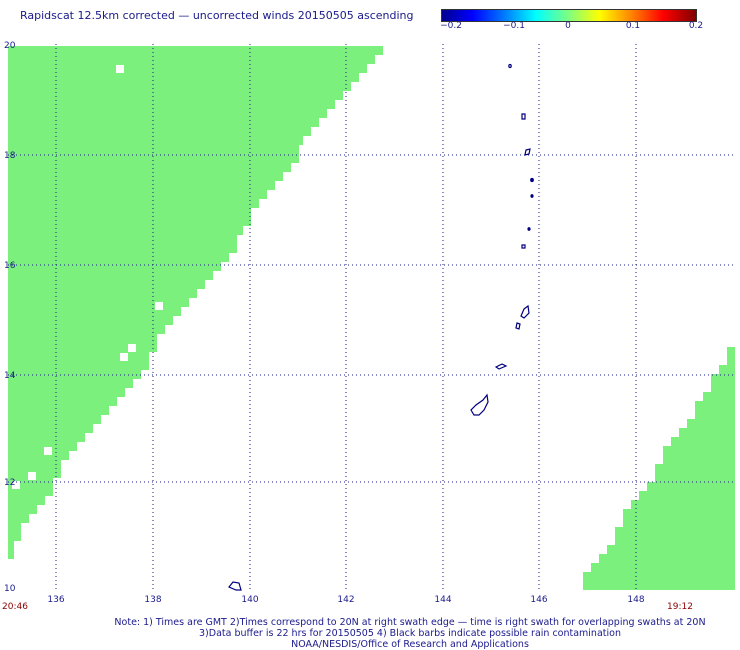  I want to click on island-rota, so click(501, 366).